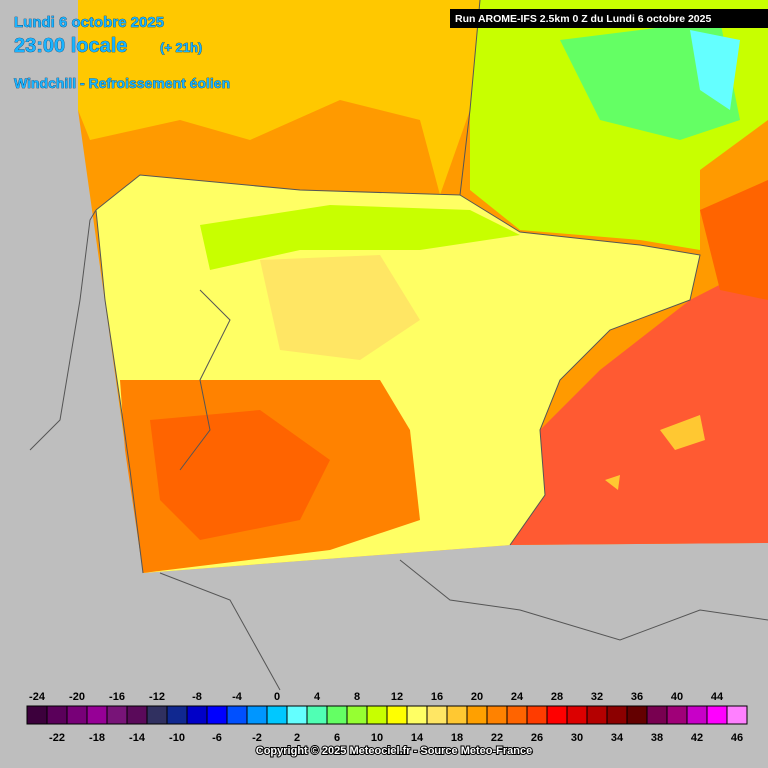  I want to click on legend-label: 6, so click(337, 738).